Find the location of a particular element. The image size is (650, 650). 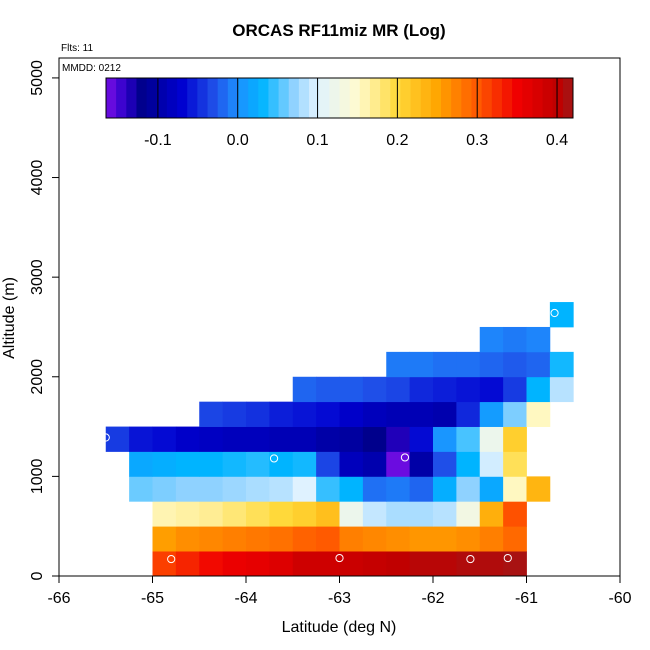

colorbar-frame is located at coordinates (339, 98).